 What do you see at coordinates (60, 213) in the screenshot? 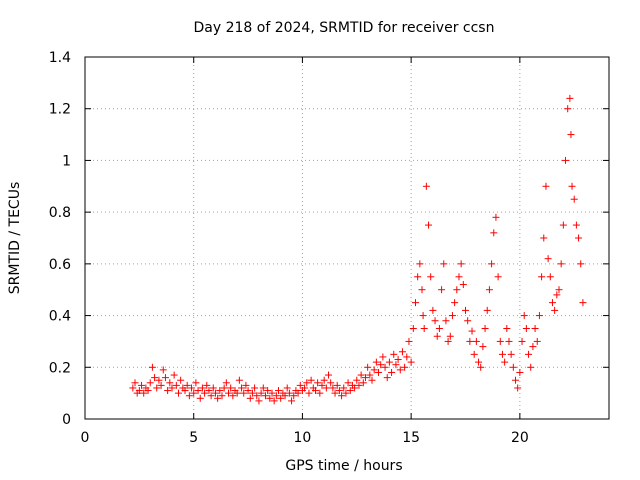
I see `y-tick-label: 0.8` at bounding box center [60, 213].